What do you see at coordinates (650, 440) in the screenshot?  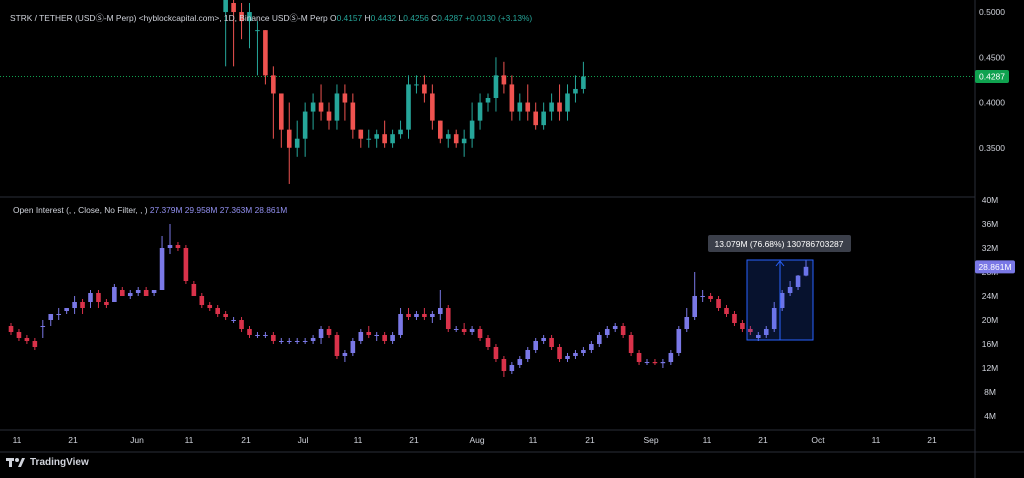 I see `time-axis-tick: Sep` at bounding box center [650, 440].